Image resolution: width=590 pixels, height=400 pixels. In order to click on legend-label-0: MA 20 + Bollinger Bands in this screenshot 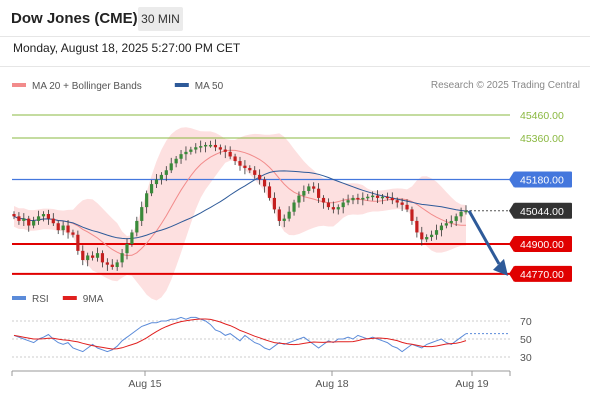, I will do `click(87, 86)`.